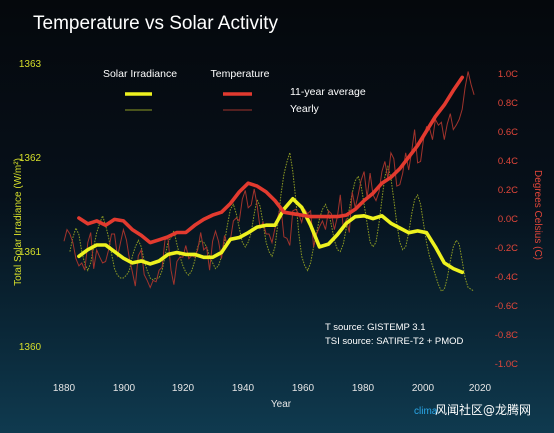 Image resolution: width=554 pixels, height=433 pixels. What do you see at coordinates (508, 103) in the screenshot?
I see `right-tick-label: 0.8C` at bounding box center [508, 103].